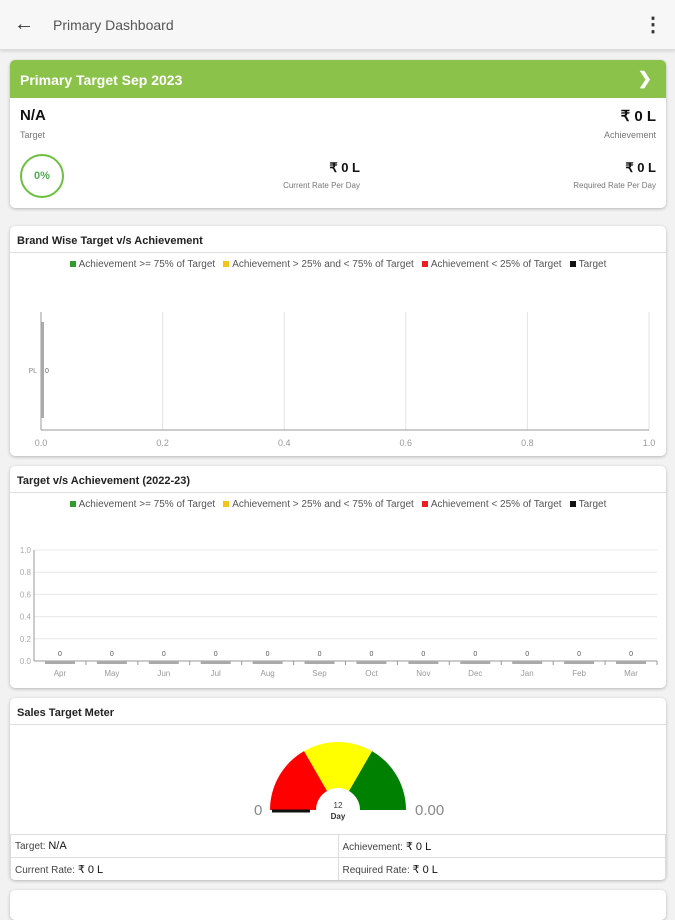  I want to click on primary-target-title: Primary Target Sep 2023, so click(101, 80).